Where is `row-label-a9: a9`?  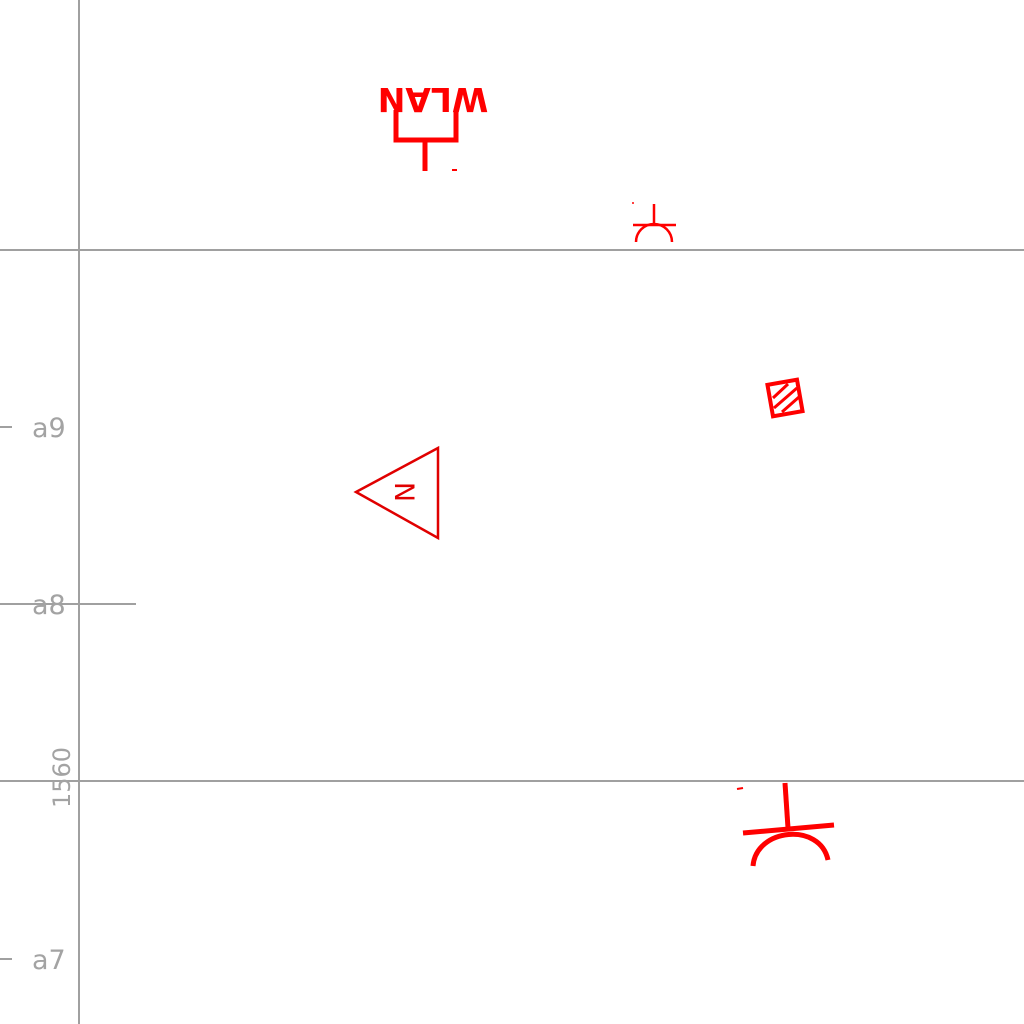
row-label-a9: a9 is located at coordinates (49, 428).